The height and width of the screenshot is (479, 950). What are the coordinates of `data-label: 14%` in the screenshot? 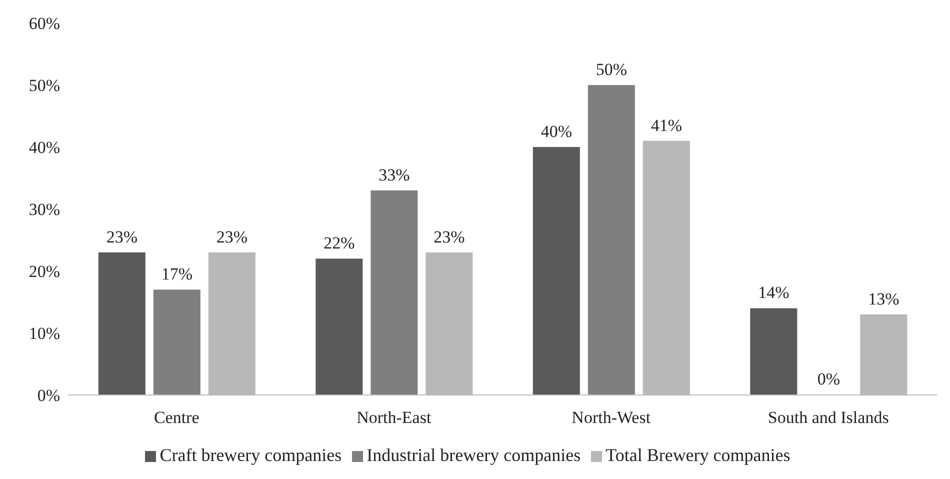 It's located at (774, 292).